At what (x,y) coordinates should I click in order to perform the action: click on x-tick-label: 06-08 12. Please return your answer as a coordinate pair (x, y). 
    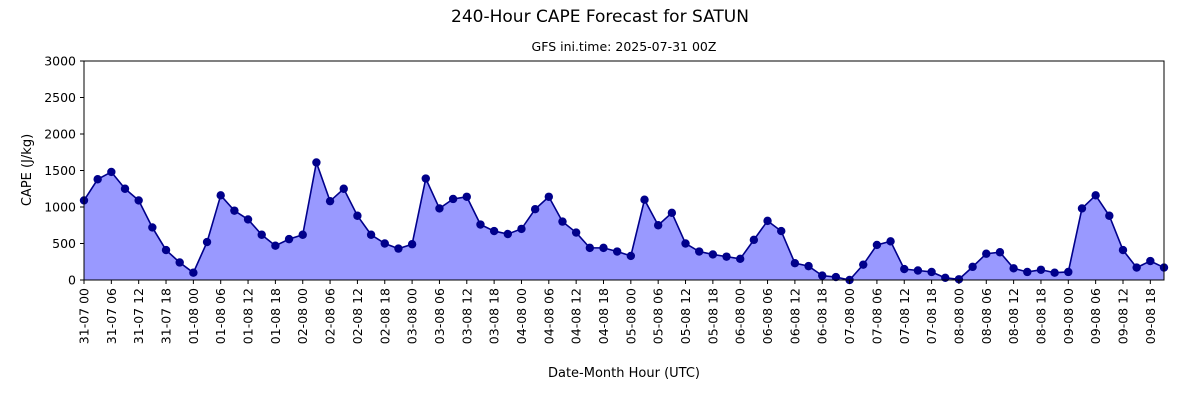
    Looking at the image, I should click on (794, 316).